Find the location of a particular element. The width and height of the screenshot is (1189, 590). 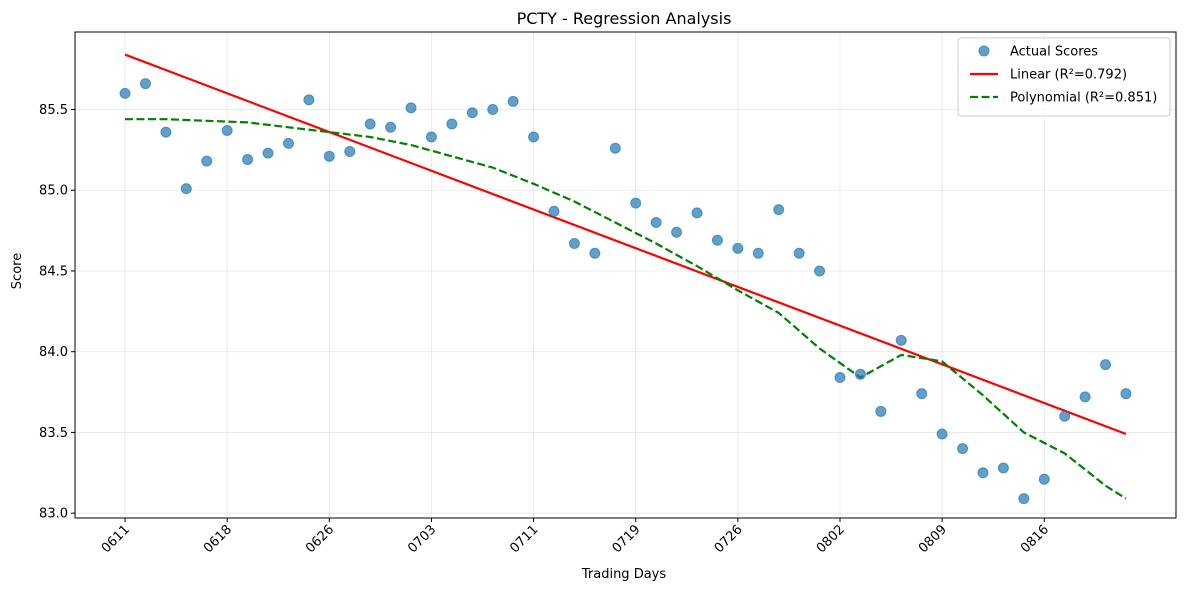

y-tick-label: 85.5 is located at coordinates (53, 110).